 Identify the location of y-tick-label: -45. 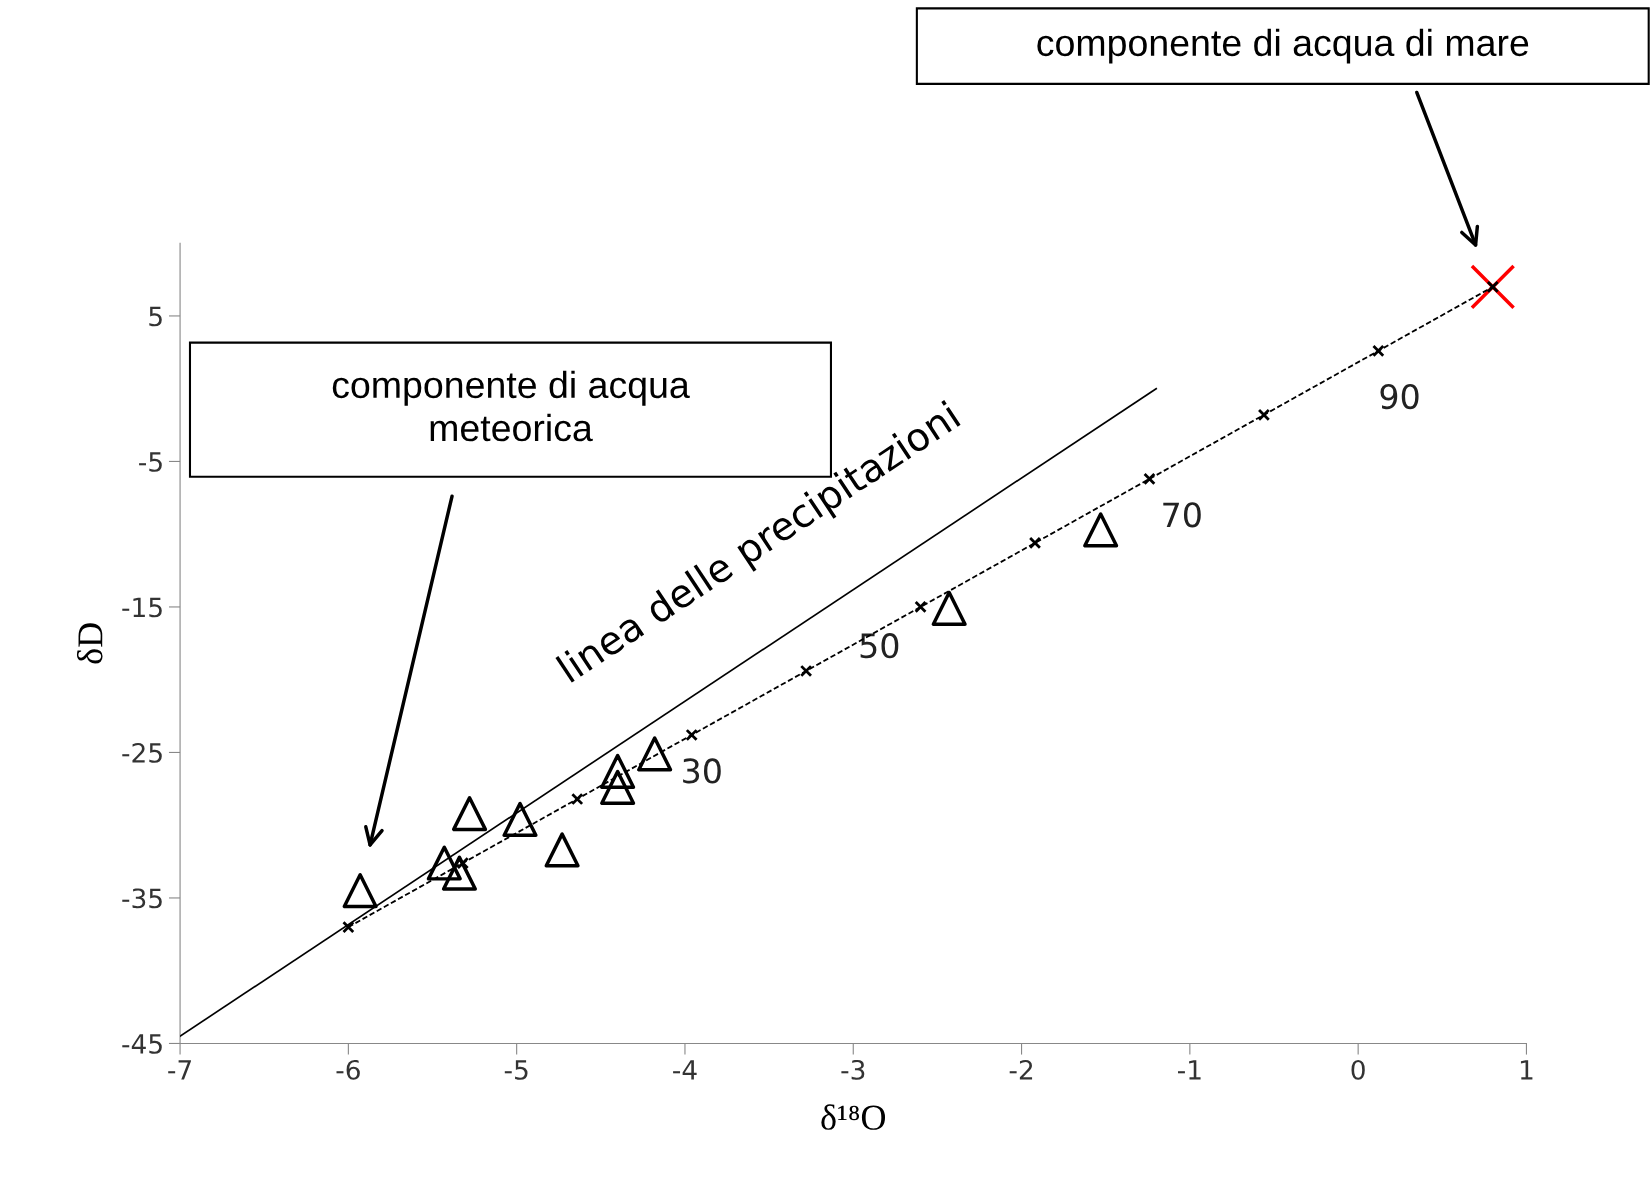
(142, 1044).